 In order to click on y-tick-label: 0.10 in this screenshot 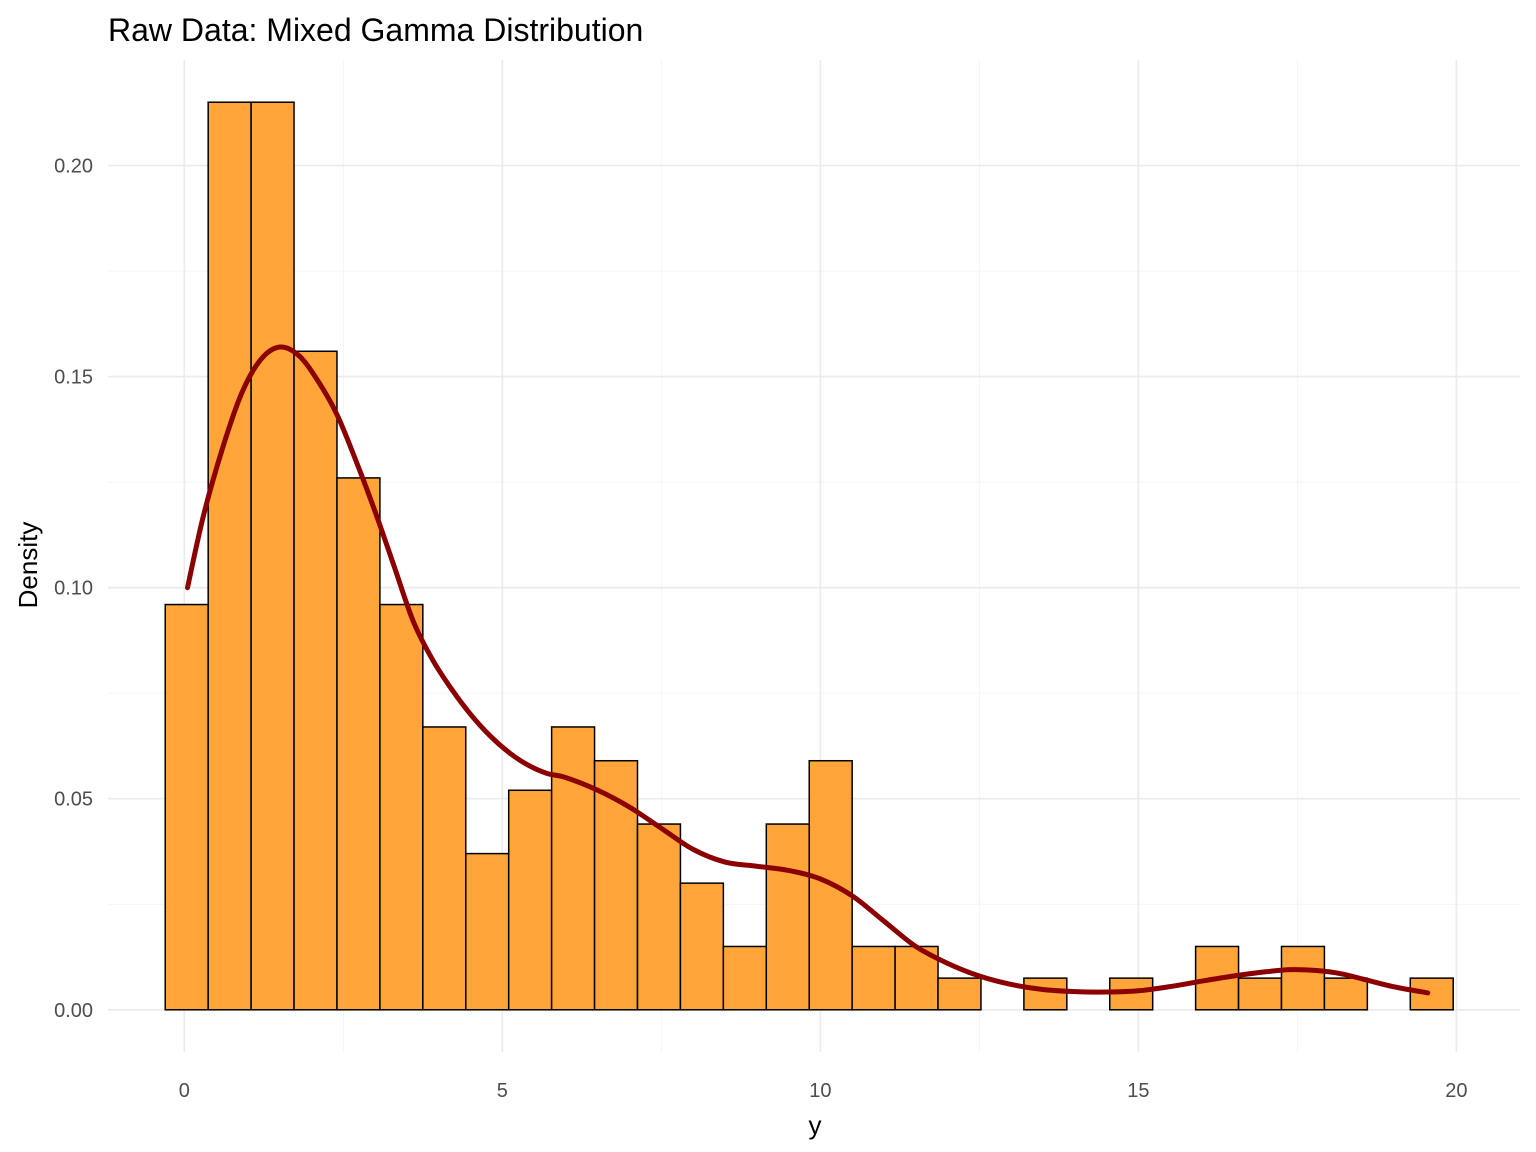, I will do `click(73, 589)`.